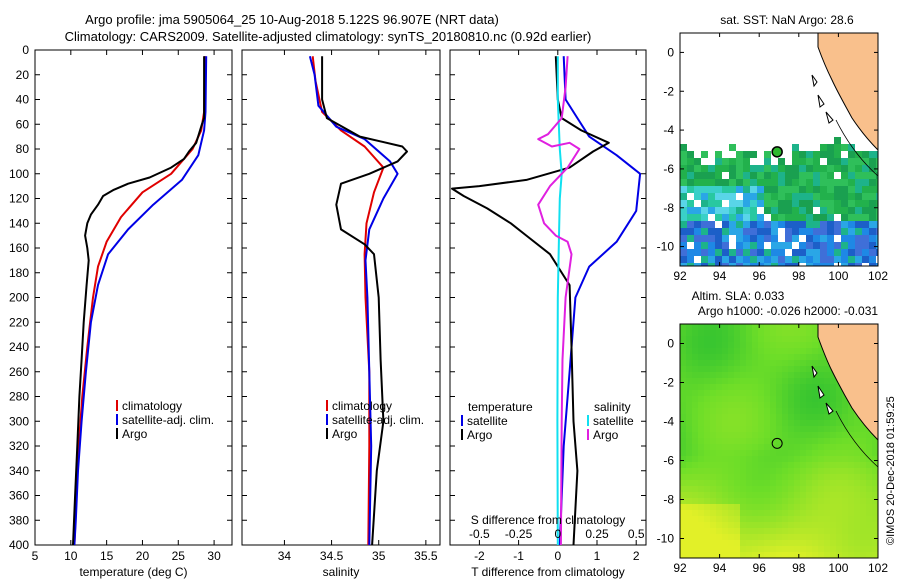 Image resolution: width=900 pixels, height=580 pixels. What do you see at coordinates (518, 556) in the screenshot?
I see `x-tick-label: -1` at bounding box center [518, 556].